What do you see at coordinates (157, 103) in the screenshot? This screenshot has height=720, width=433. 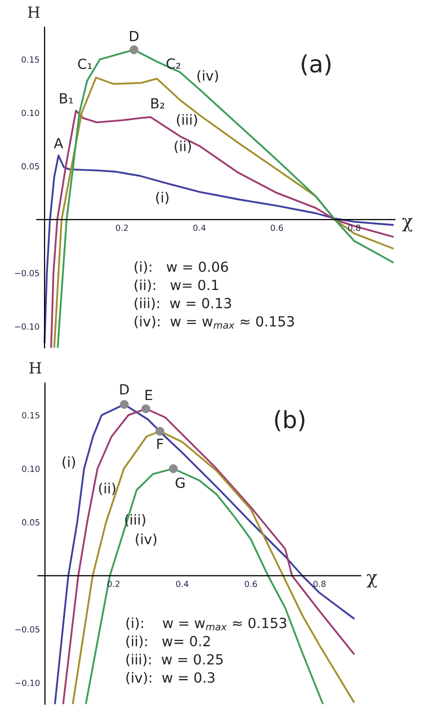 I see `annotation: B₂` at bounding box center [157, 103].